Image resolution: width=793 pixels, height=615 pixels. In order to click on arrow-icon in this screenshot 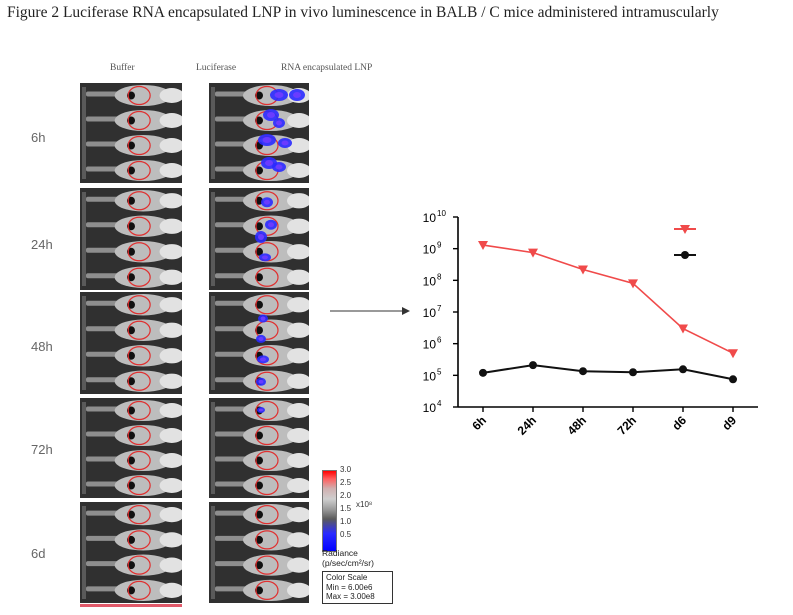, I will do `click(370, 311)`.